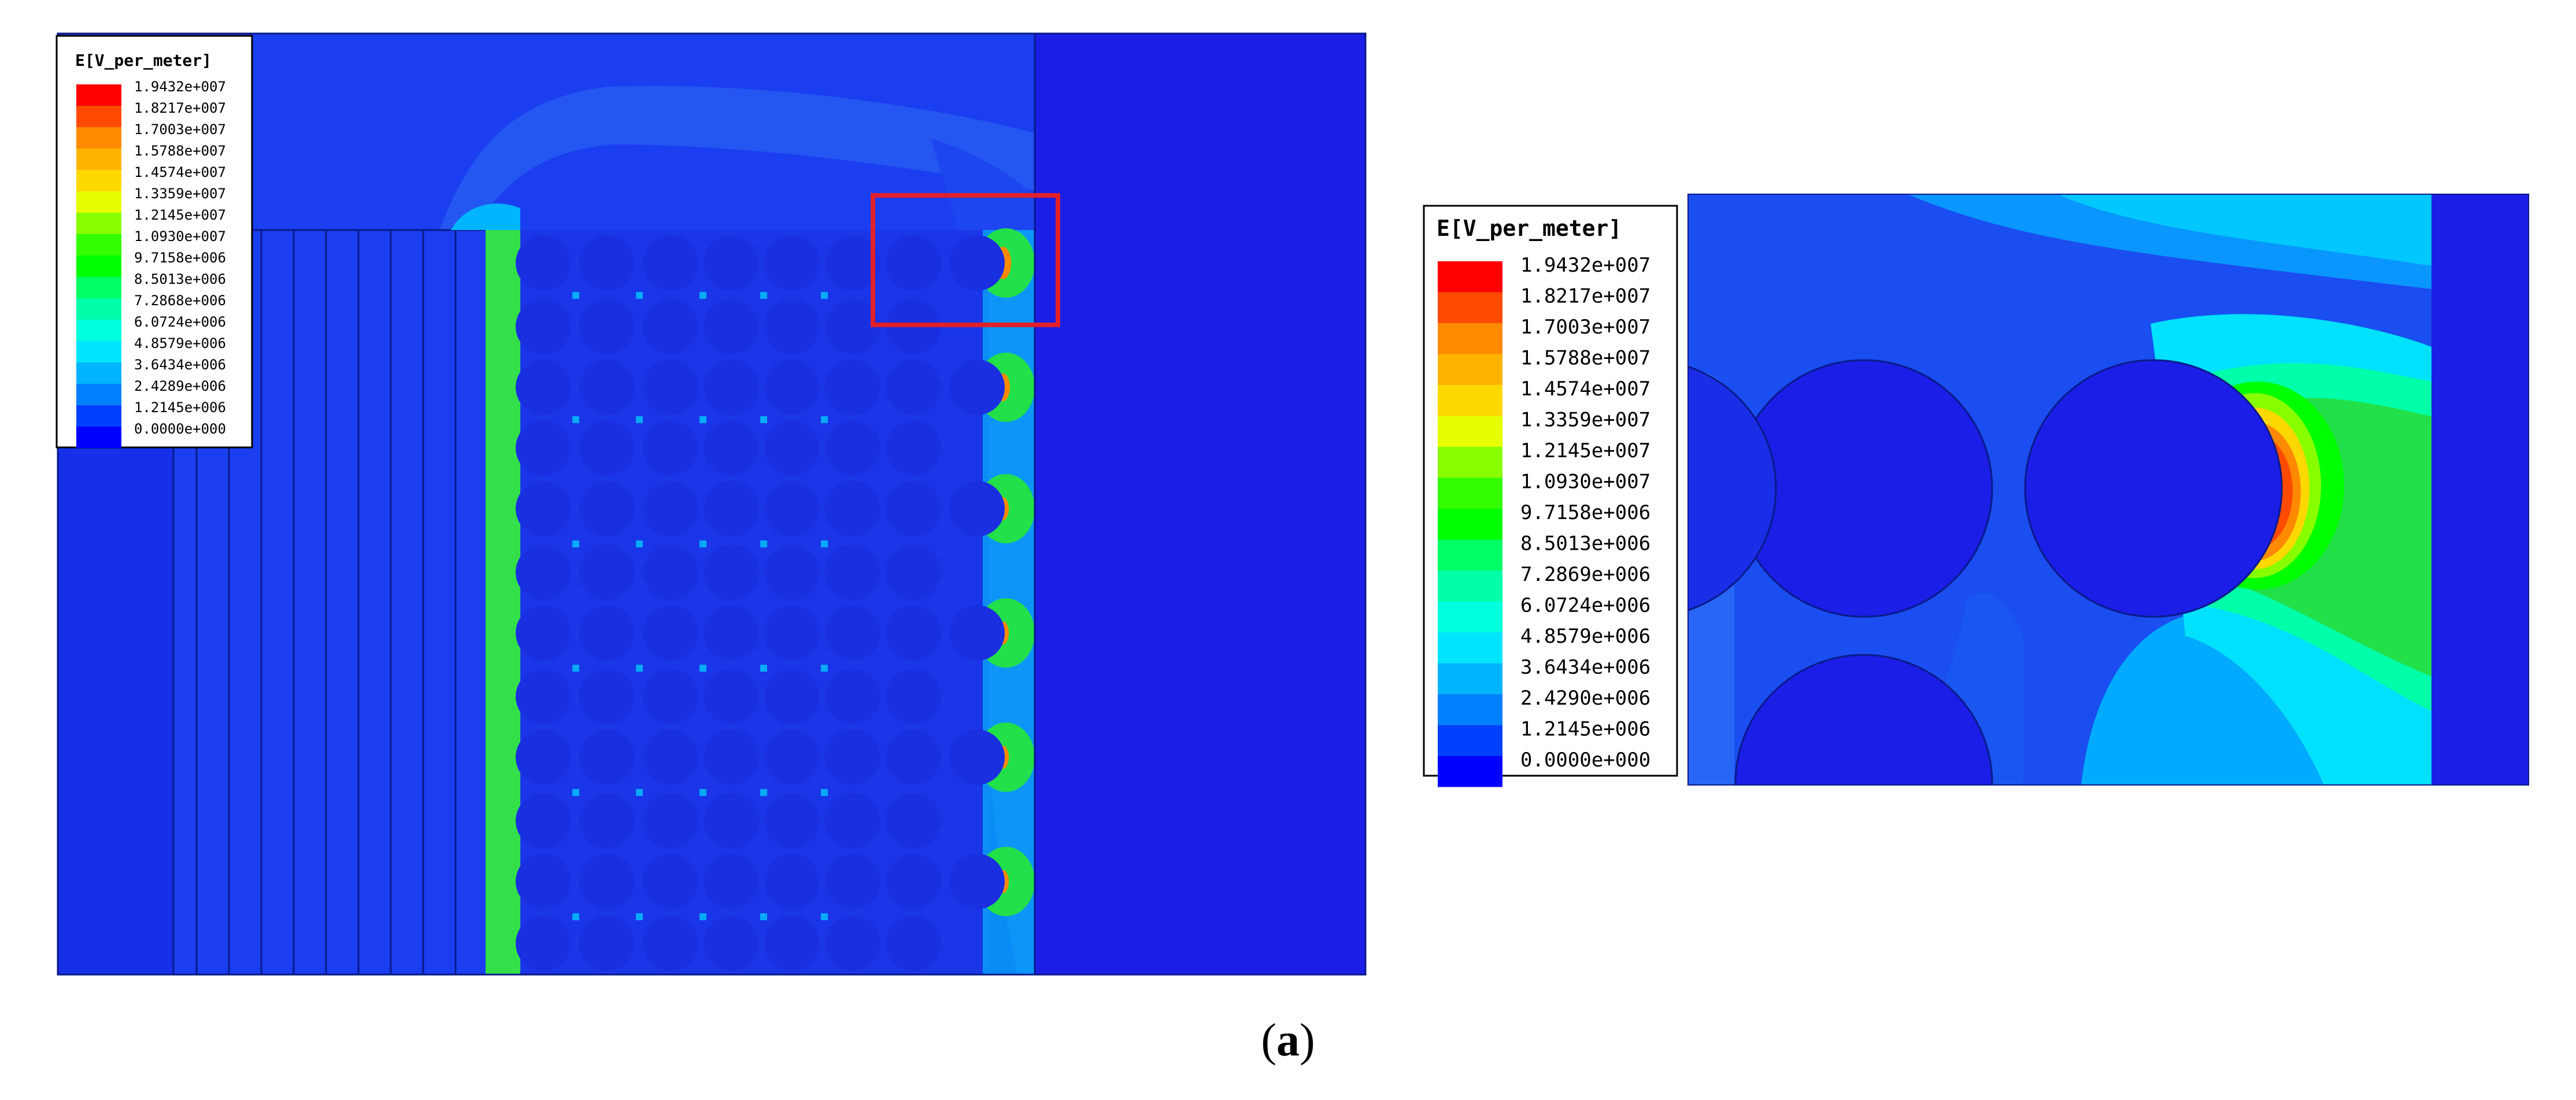  What do you see at coordinates (1585, 265) in the screenshot?
I see `legR-label: 1.9432e+007` at bounding box center [1585, 265].